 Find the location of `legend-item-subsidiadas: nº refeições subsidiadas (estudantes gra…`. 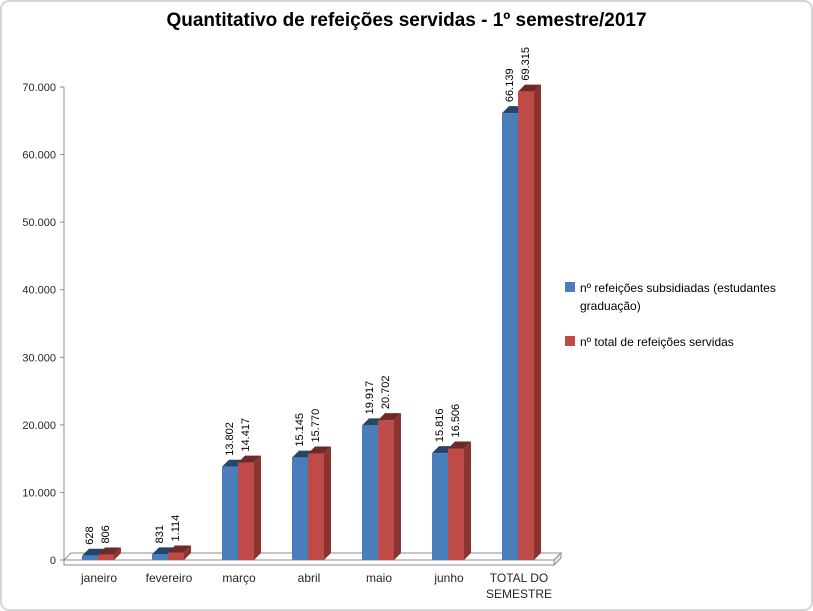

legend-item-subsidiadas: nº refeições subsidiadas (estudantes gra… is located at coordinates (688, 297).